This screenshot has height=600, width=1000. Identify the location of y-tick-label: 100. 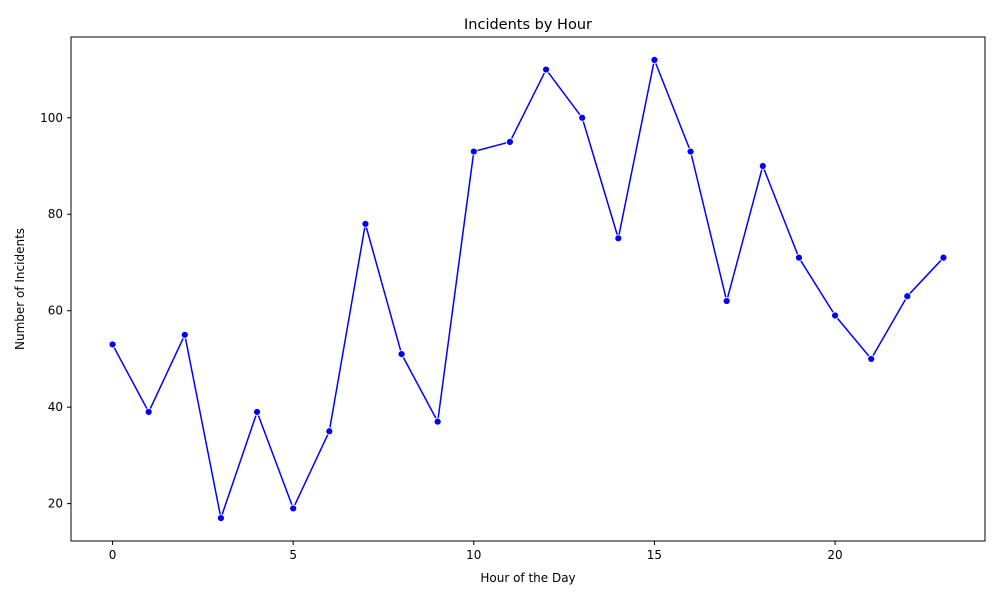
(51, 118).